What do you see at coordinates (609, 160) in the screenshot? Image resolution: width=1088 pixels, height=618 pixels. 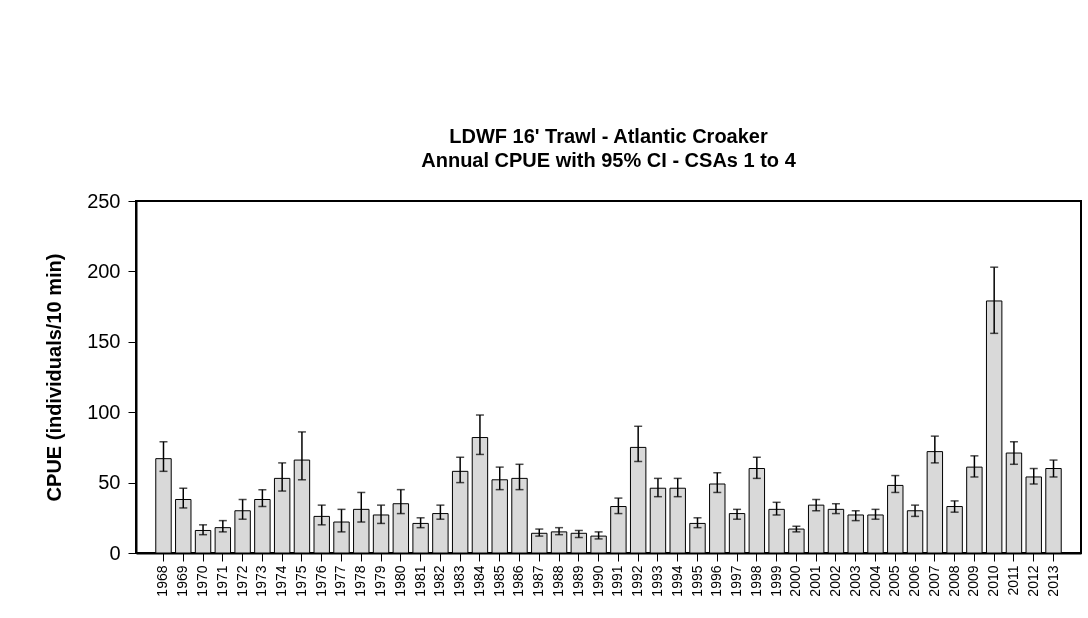 I see `chart-subtitle: Annual CPUE with 95% CI - CSAs 1 to 4` at bounding box center [609, 160].